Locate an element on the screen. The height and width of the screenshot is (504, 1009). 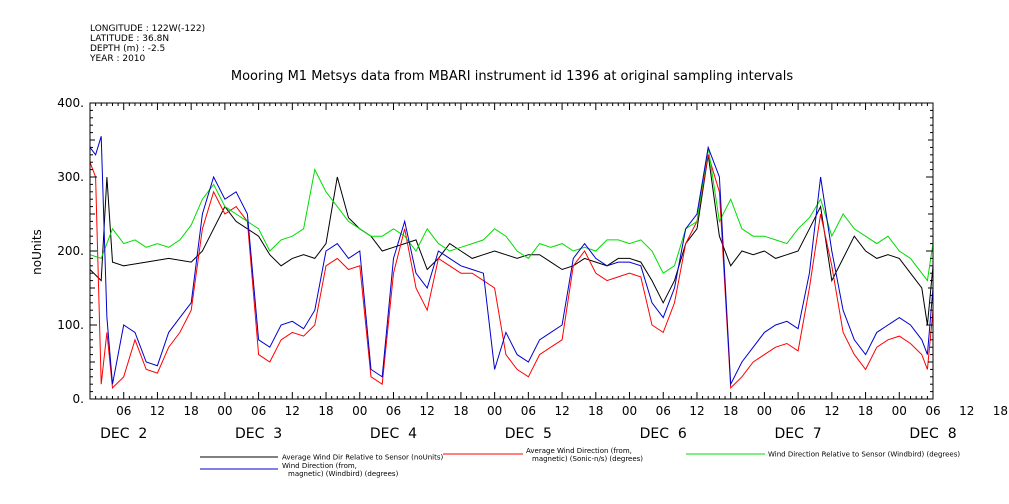
x-day-label: DEC 5 is located at coordinates (528, 434).